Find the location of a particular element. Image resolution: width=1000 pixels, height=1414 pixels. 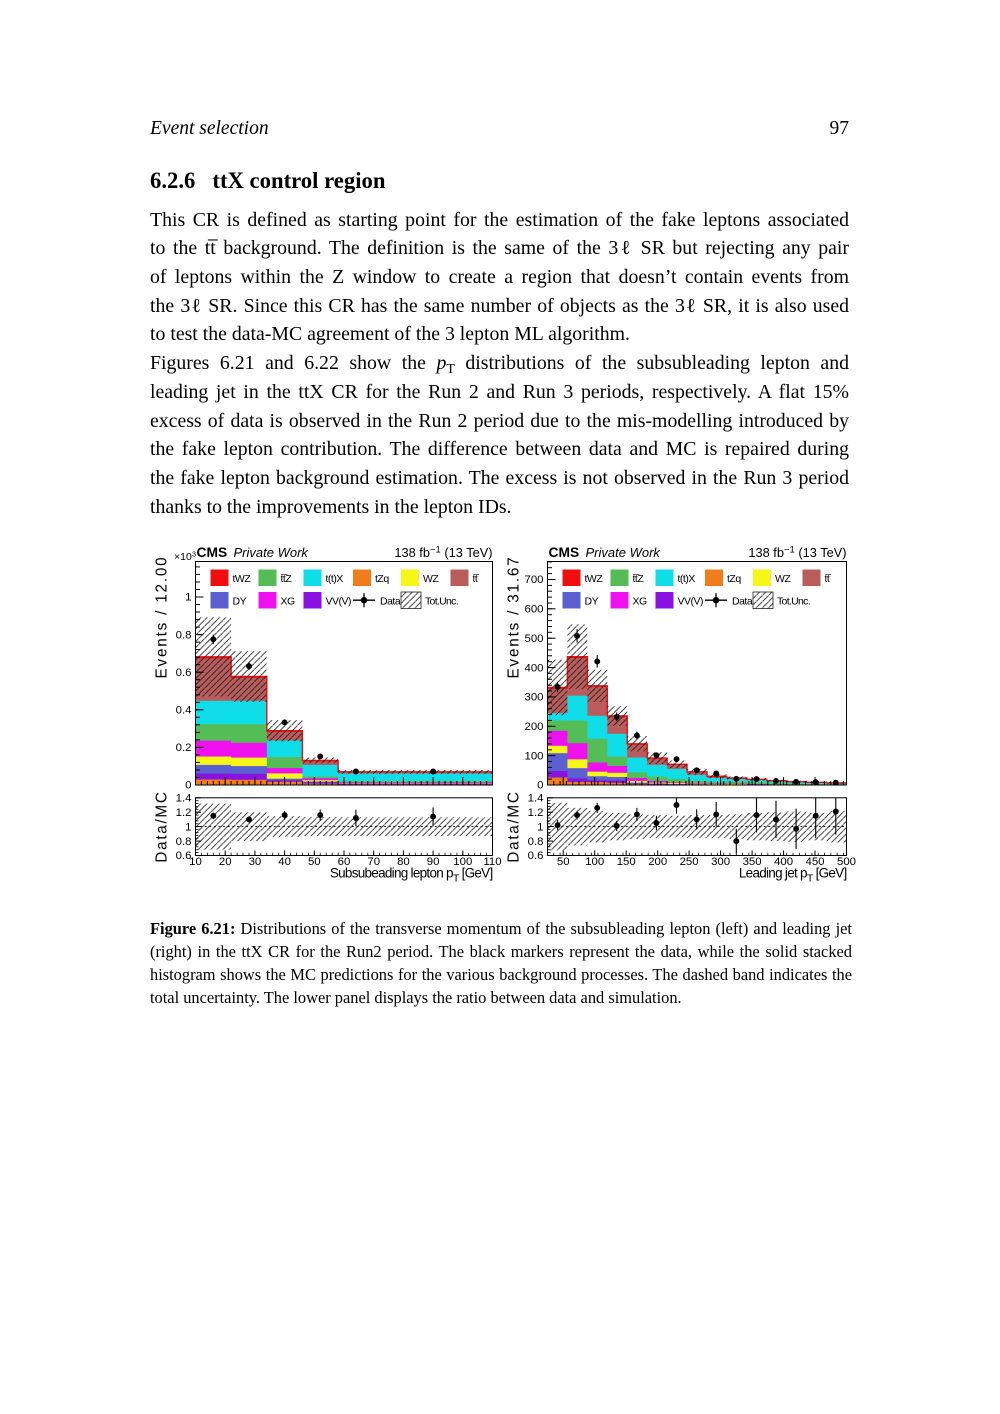

svg-text: Events / 31.67 is located at coordinates (514, 617).